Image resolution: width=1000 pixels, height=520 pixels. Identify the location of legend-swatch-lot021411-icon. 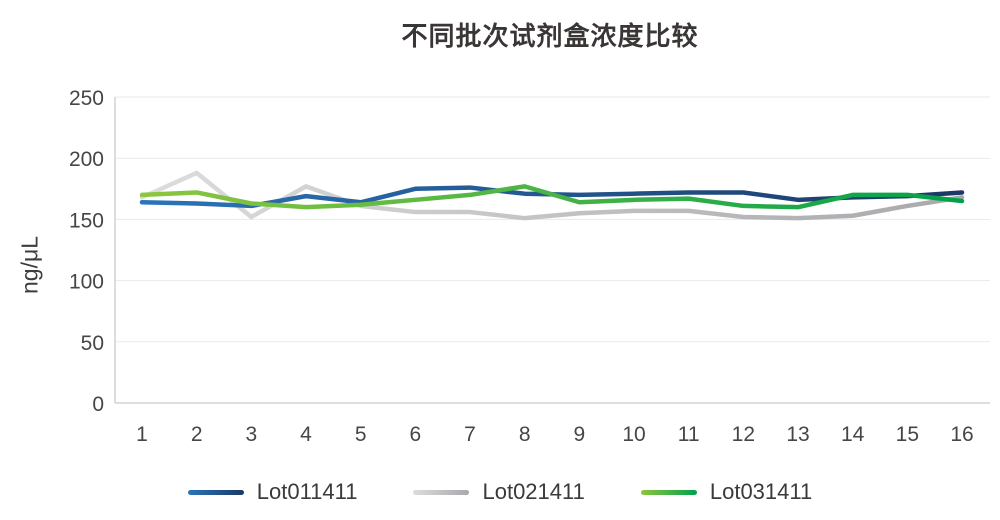
(441, 492).